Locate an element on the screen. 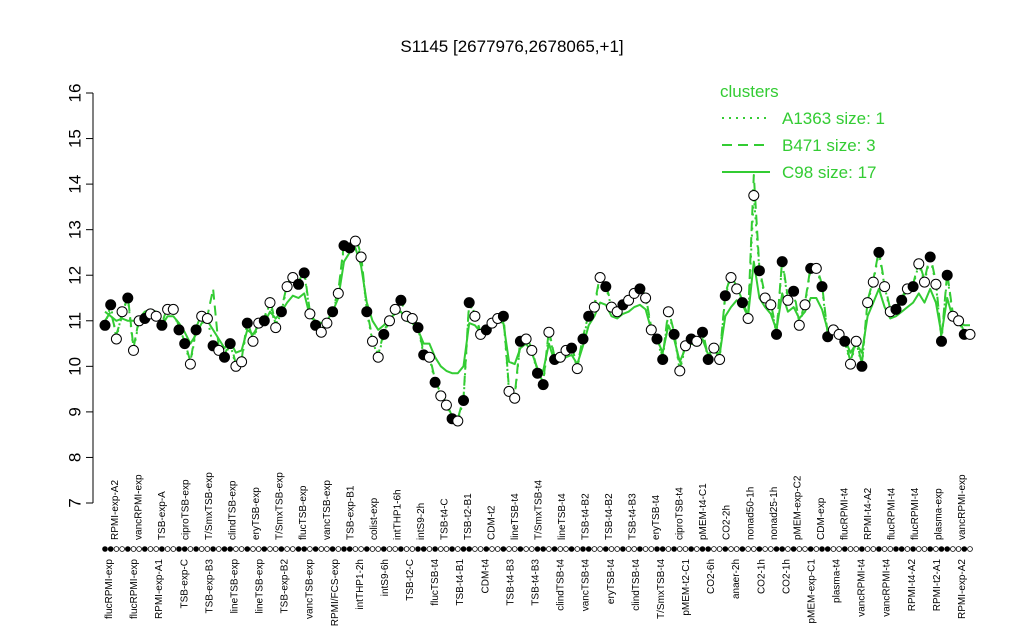  dot-strip is located at coordinates (537, 549).